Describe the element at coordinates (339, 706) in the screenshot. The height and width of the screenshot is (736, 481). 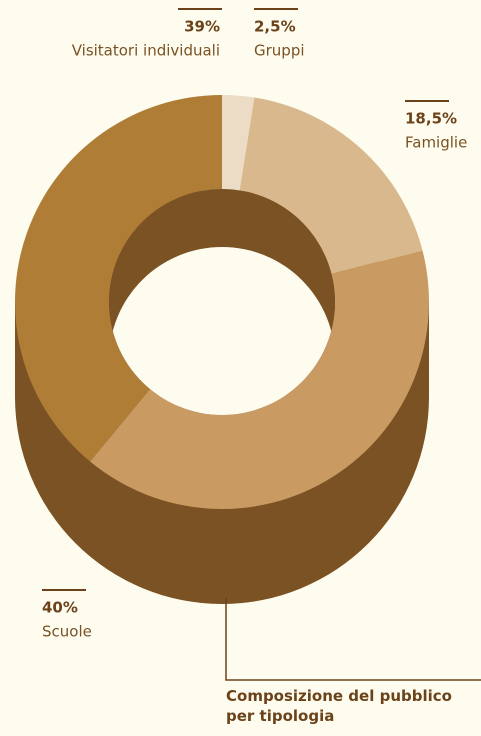
I see `chart-title: Composizione del pubblico per tipologia` at that location.